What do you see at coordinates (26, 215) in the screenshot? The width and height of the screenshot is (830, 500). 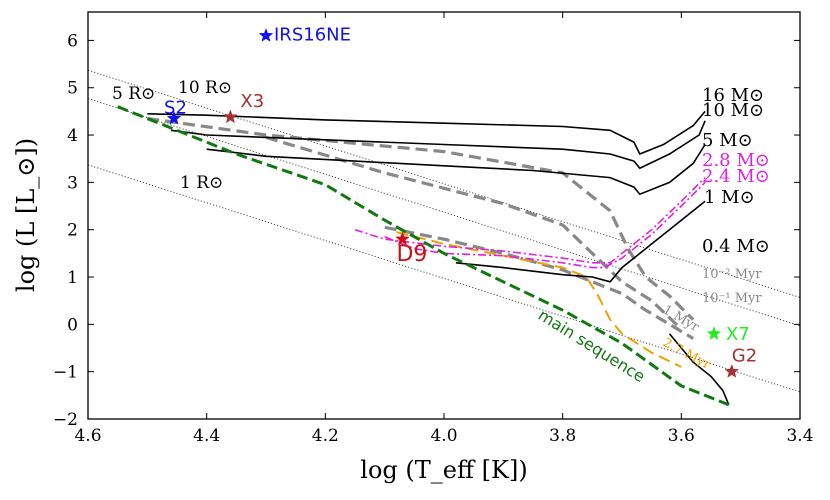 I see `y-axis-label: log (L [L_⊙])` at bounding box center [26, 215].